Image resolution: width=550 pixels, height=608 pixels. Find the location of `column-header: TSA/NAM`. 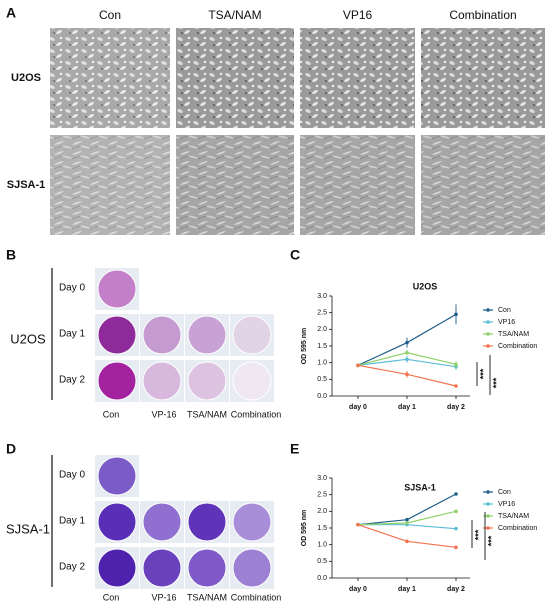

column-header: TSA/NAM is located at coordinates (234, 15).